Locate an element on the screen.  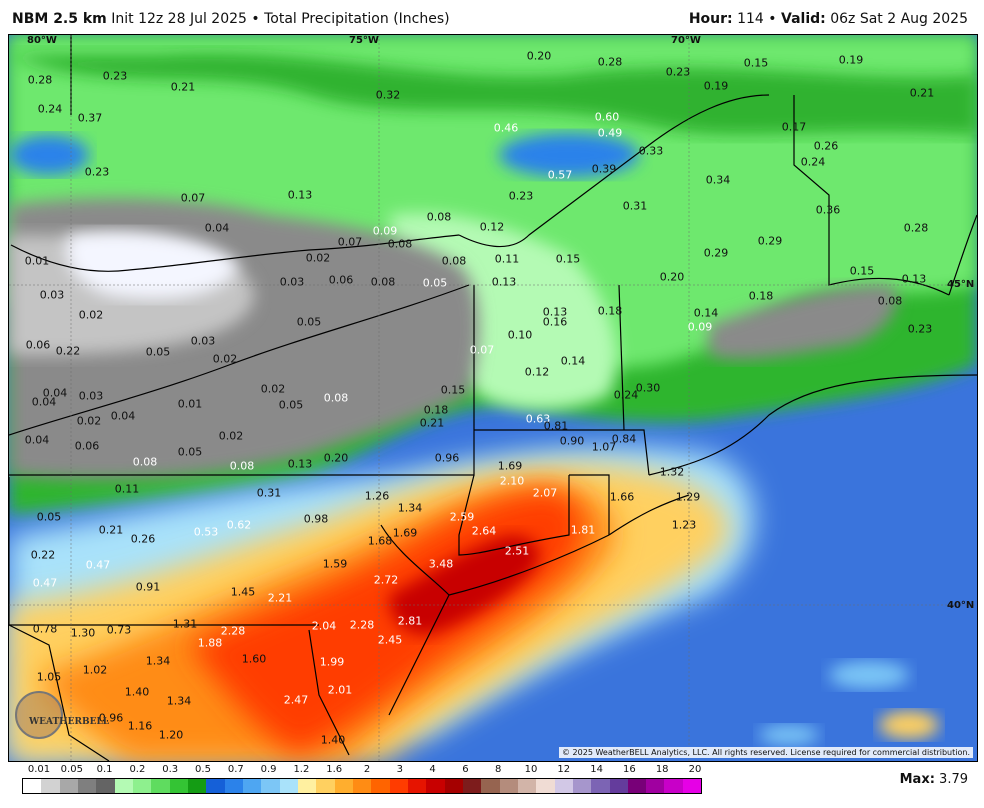
precip-value-label: 0.21 is located at coordinates (111, 530).